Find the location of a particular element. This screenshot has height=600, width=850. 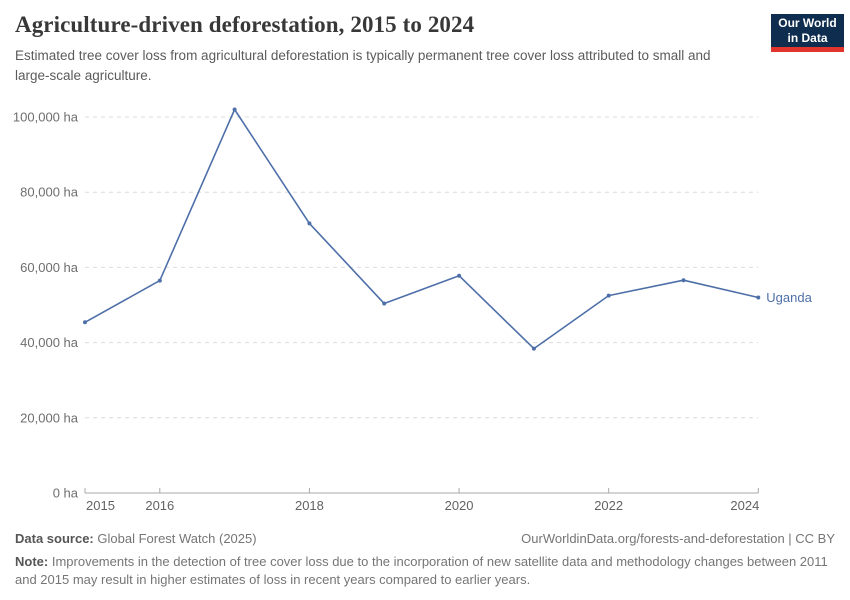

data-source-value: Global Forest Watch (2025) is located at coordinates (177, 538).